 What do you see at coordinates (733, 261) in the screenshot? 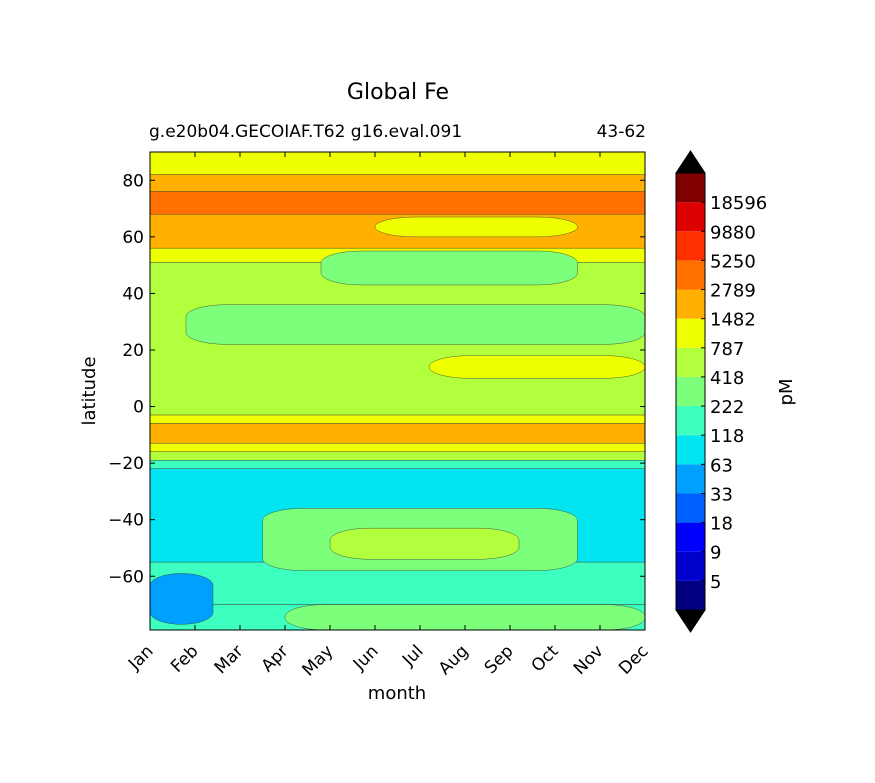
I see `colorbar-tick-label: 5250` at bounding box center [733, 261].